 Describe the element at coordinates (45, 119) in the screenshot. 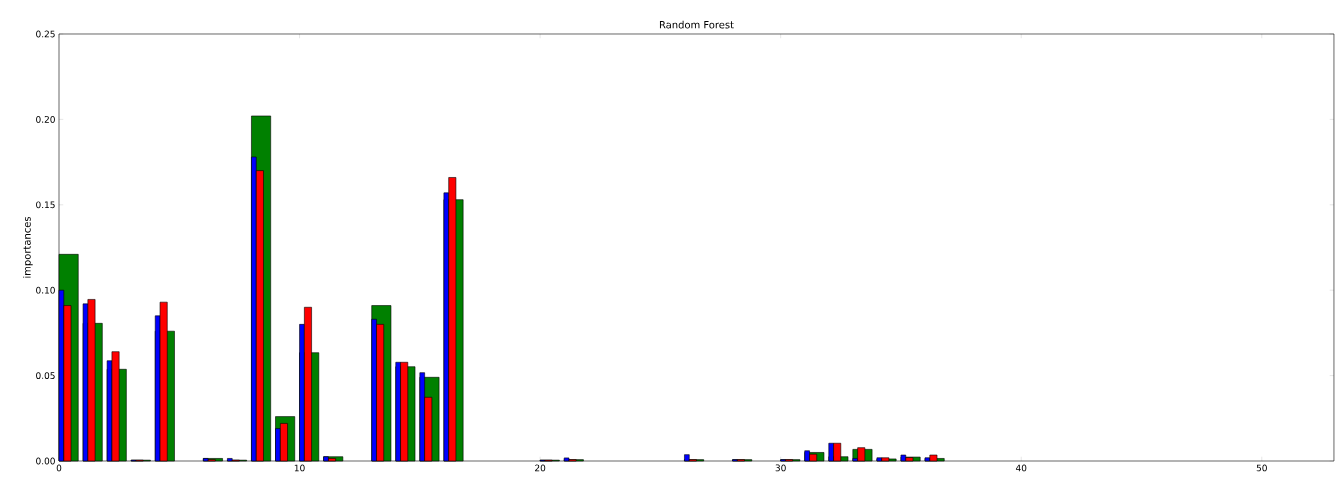

I see `y-tick-label: 0.20` at that location.